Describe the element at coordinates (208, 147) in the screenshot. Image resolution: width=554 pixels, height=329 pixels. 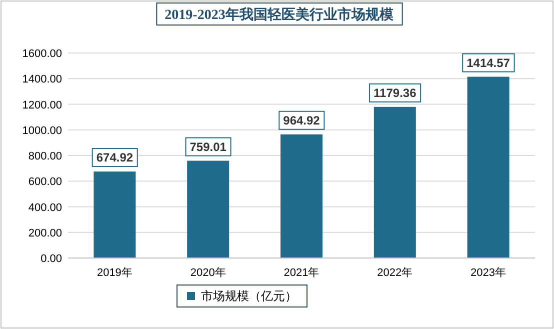
I see `data-label: 759.01` at that location.